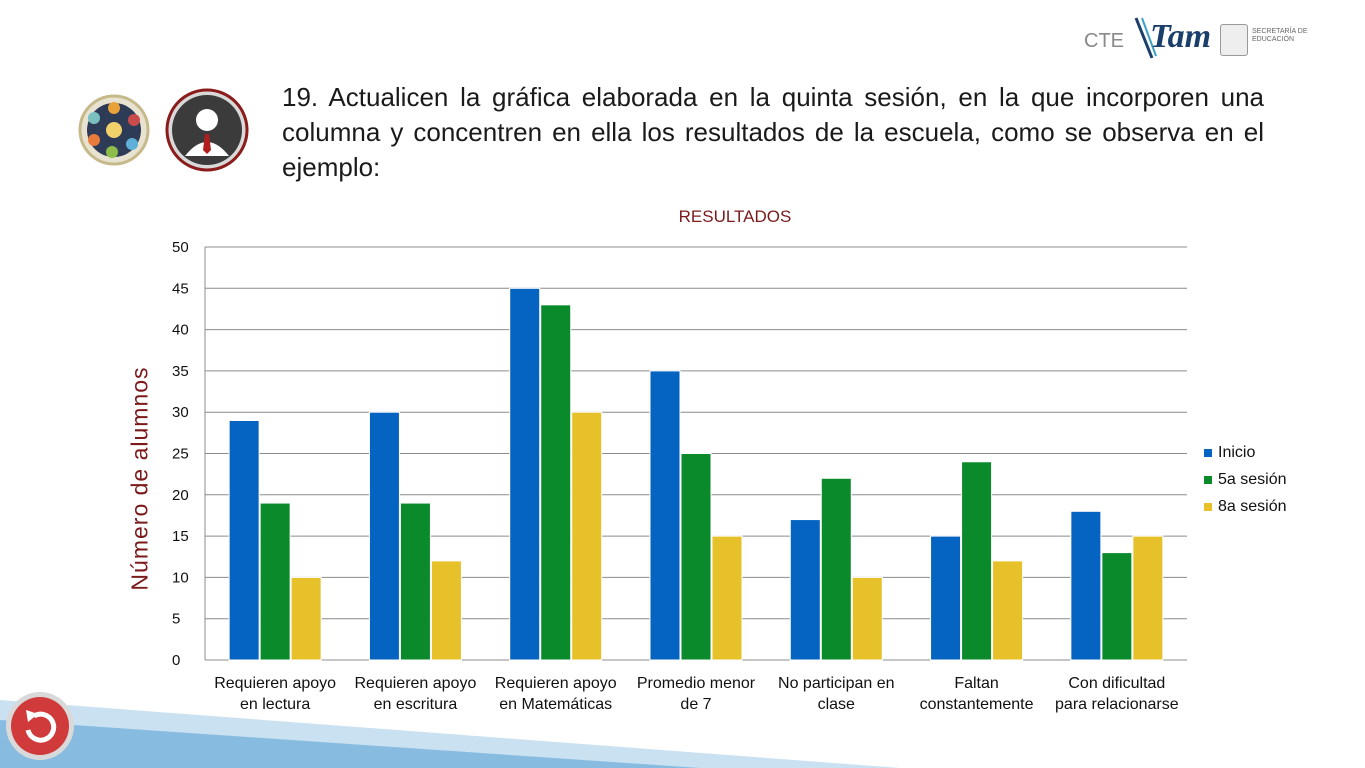 The height and width of the screenshot is (768, 1365). I want to click on x-category-label-line: Promedio menor, so click(696, 683).